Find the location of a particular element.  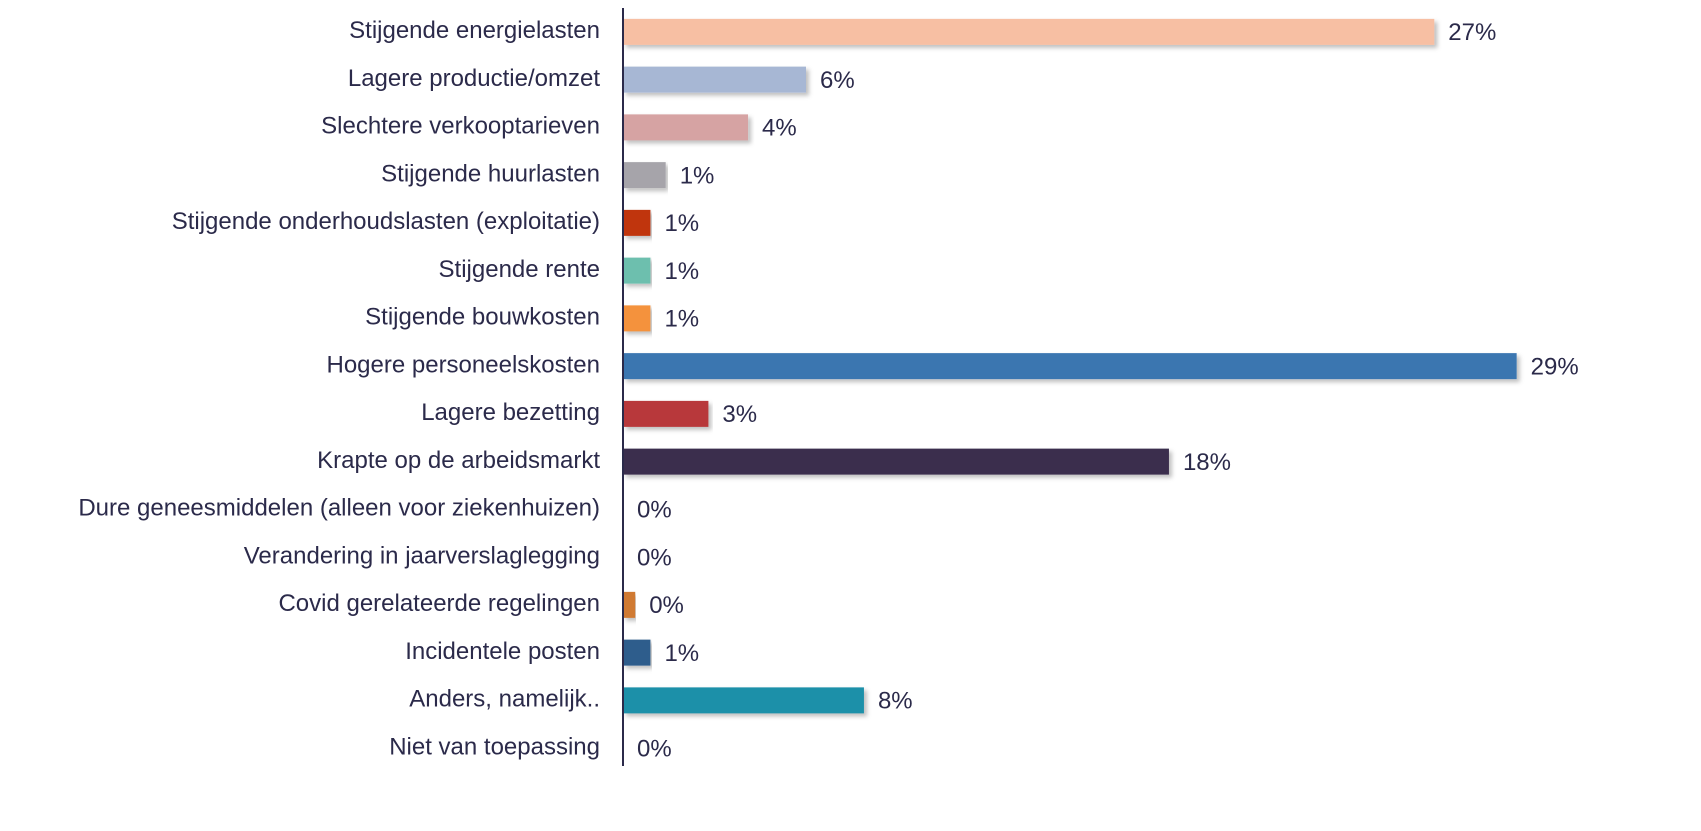

value-label: 18% is located at coordinates (1207, 462).